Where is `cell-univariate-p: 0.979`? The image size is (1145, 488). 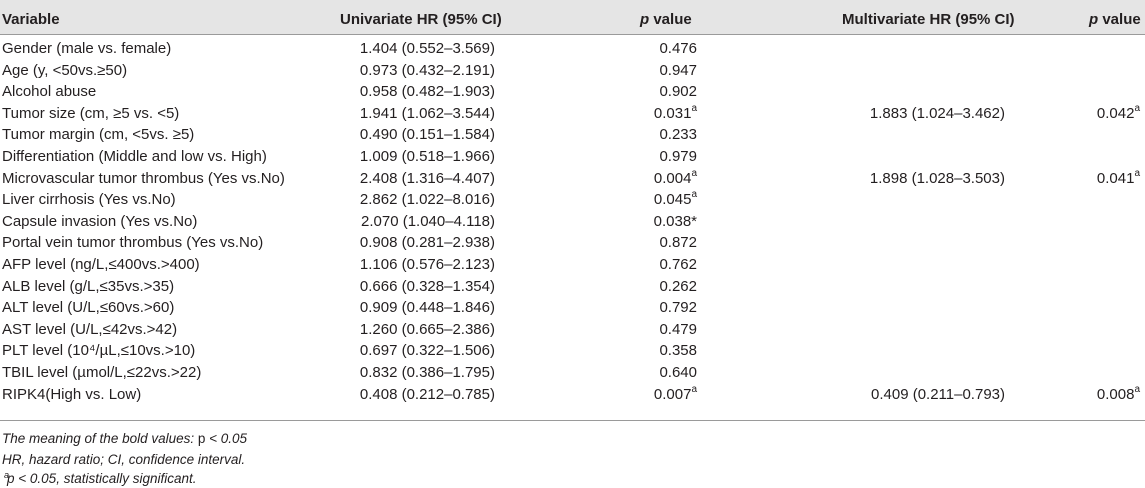
cell-univariate-p: 0.979 is located at coordinates (648, 156).